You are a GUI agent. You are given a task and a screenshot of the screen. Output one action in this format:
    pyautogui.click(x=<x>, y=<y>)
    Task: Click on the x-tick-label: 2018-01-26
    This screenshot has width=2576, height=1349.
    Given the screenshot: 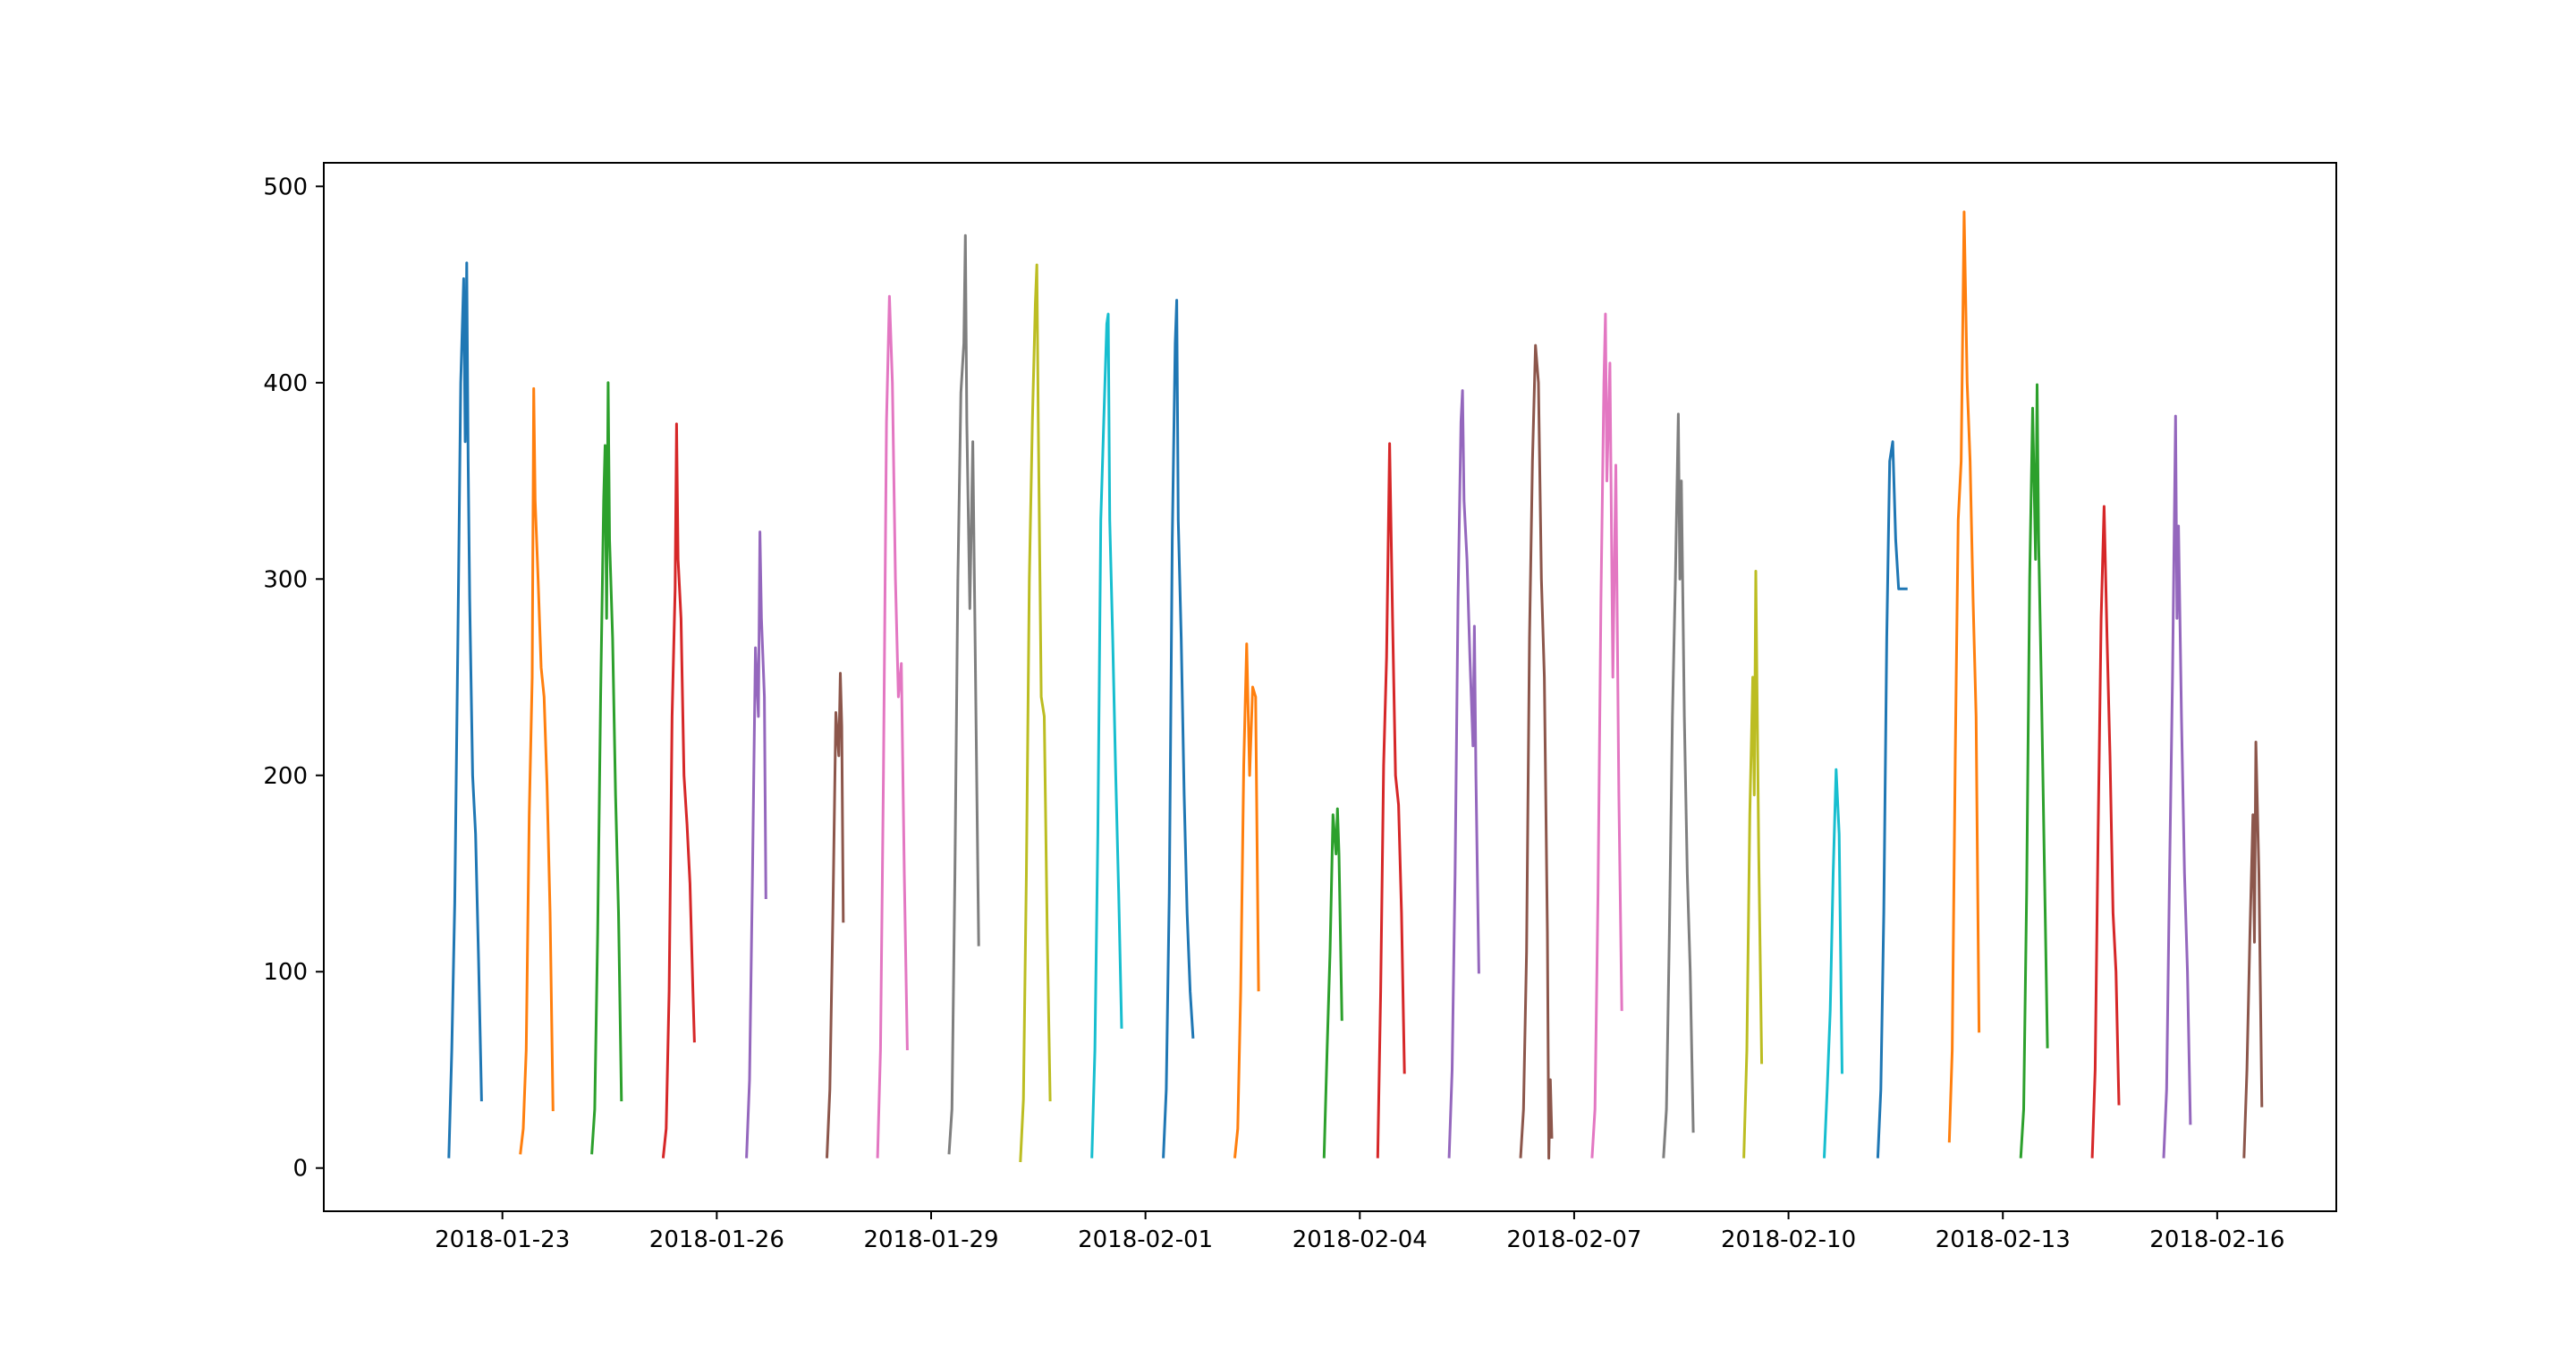 What is the action you would take?
    pyautogui.click(x=716, y=1239)
    